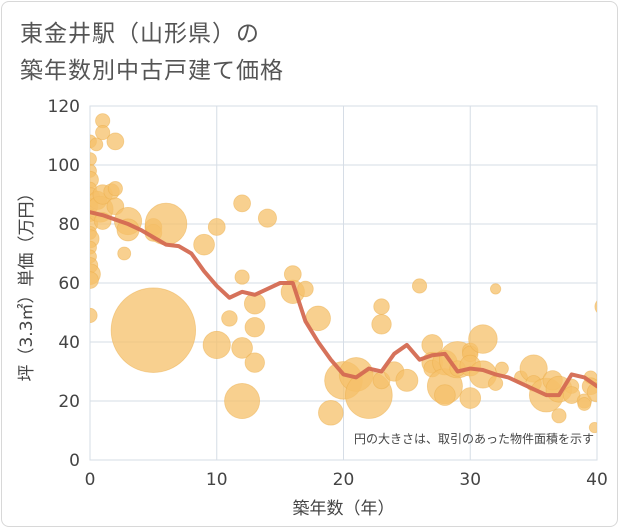 The width and height of the screenshot is (621, 530). Describe the element at coordinates (64, 107) in the screenshot. I see `y-tick-label: 120` at that location.